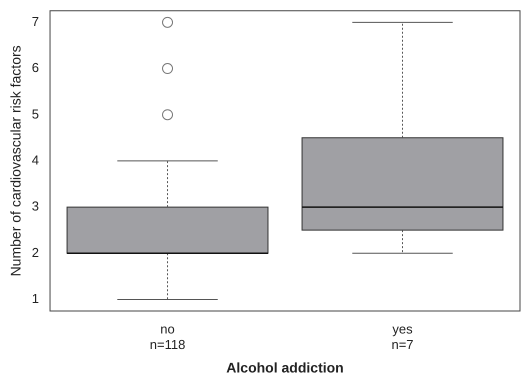  Describe the element at coordinates (402, 336) in the screenshot. I see `x-tick-label: yes n=7` at that location.